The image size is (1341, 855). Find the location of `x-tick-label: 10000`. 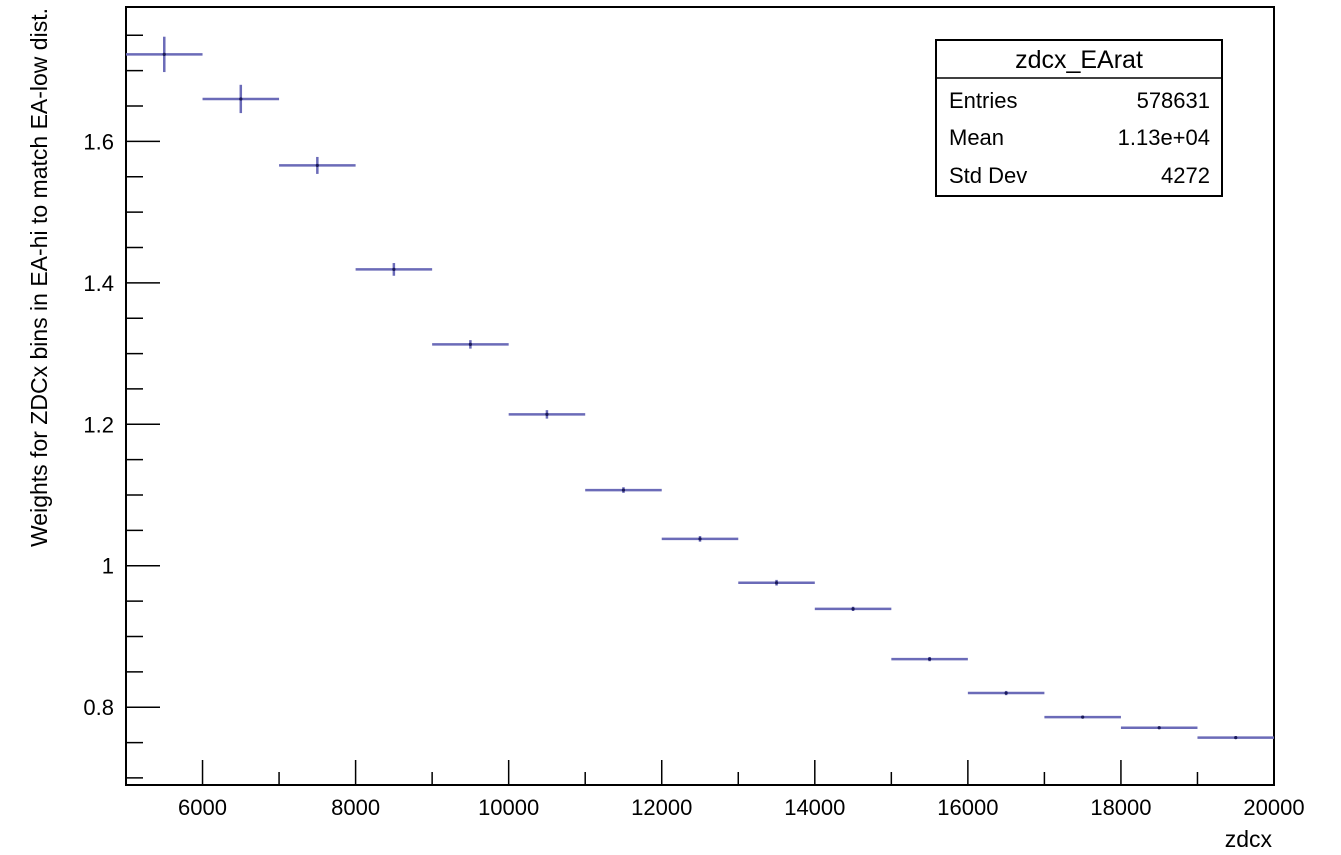

x-tick-label: 10000 is located at coordinates (508, 807).